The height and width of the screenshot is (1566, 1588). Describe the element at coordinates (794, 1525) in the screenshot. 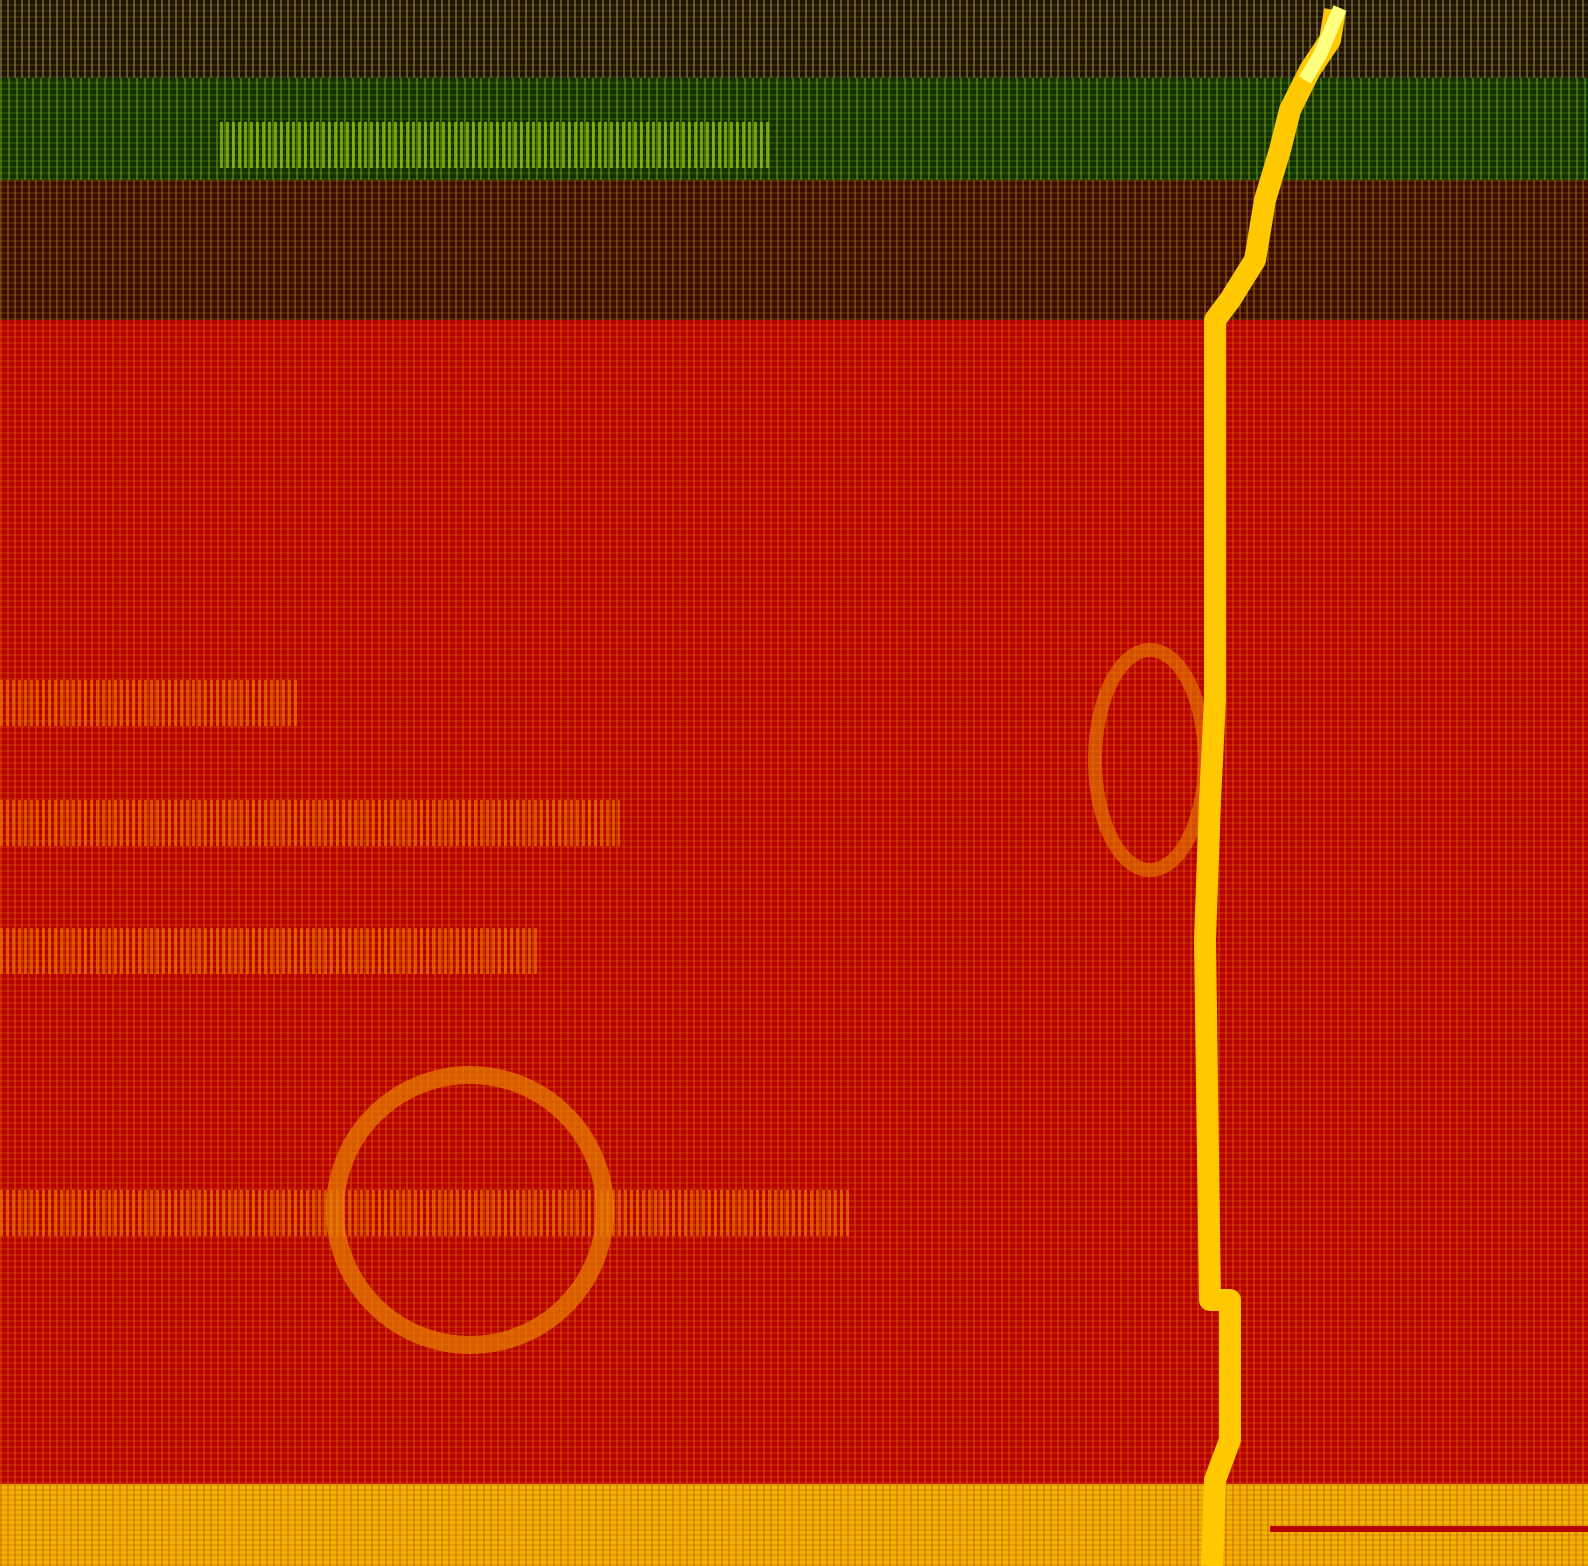

I see `bottom-noise-band` at that location.